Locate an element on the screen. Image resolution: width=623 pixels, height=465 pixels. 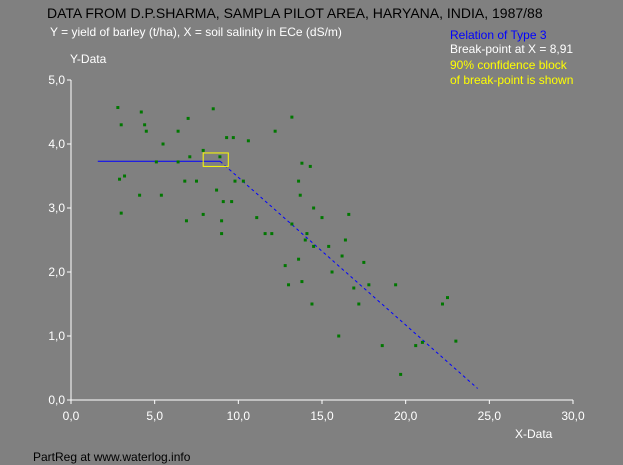
y-axis-label: Y-Data is located at coordinates (88, 59).